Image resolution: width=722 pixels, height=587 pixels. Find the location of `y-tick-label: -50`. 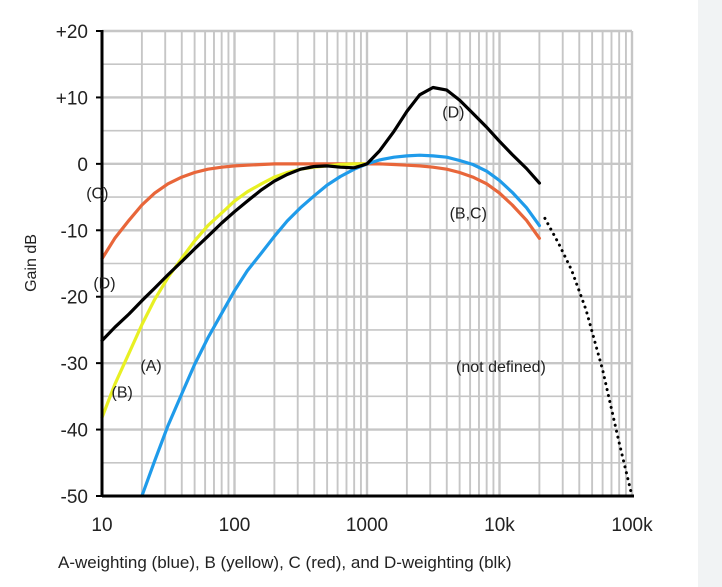

y-tick-label: -50 is located at coordinates (74, 497).